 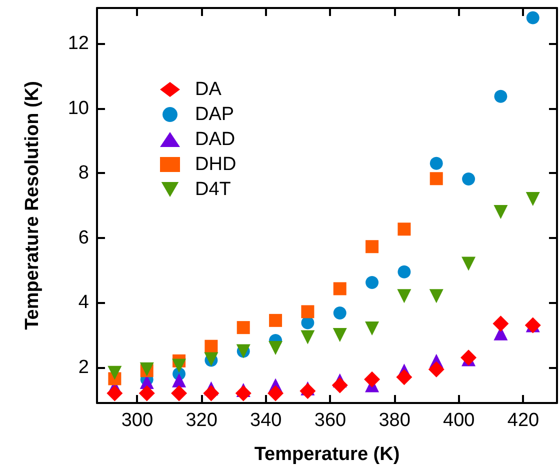 I want to click on y-tick-label: 8, so click(x=83, y=173).